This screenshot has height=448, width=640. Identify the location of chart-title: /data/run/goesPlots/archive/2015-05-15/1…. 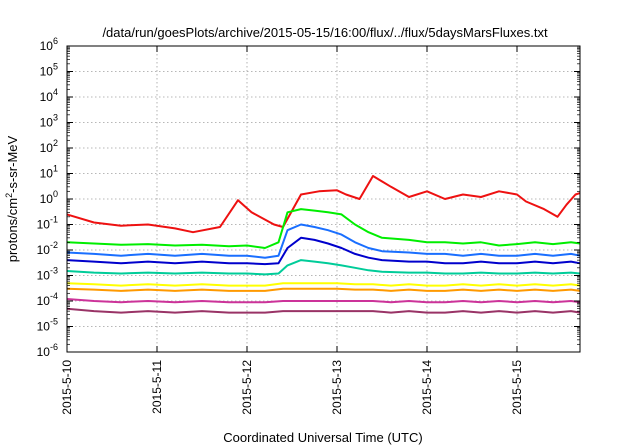
(325, 32).